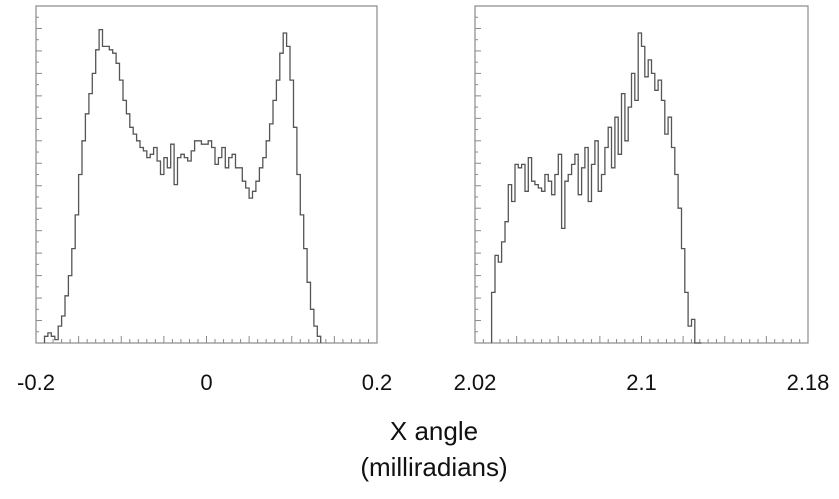 The image size is (839, 499). What do you see at coordinates (434, 431) in the screenshot?
I see `x-axis-title: X angle` at bounding box center [434, 431].